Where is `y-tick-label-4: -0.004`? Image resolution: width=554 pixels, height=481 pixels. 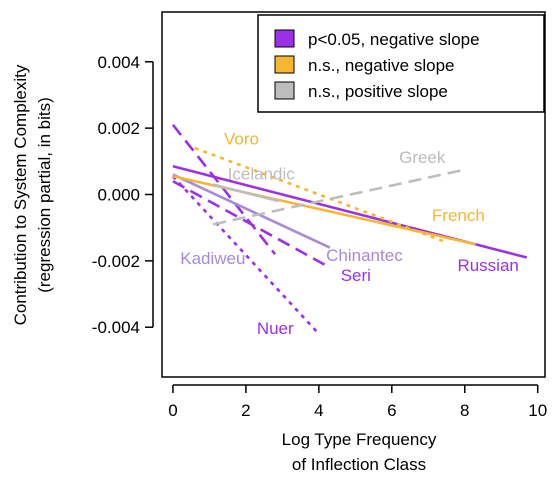
y-tick-label-4: -0.004 is located at coordinates (116, 327).